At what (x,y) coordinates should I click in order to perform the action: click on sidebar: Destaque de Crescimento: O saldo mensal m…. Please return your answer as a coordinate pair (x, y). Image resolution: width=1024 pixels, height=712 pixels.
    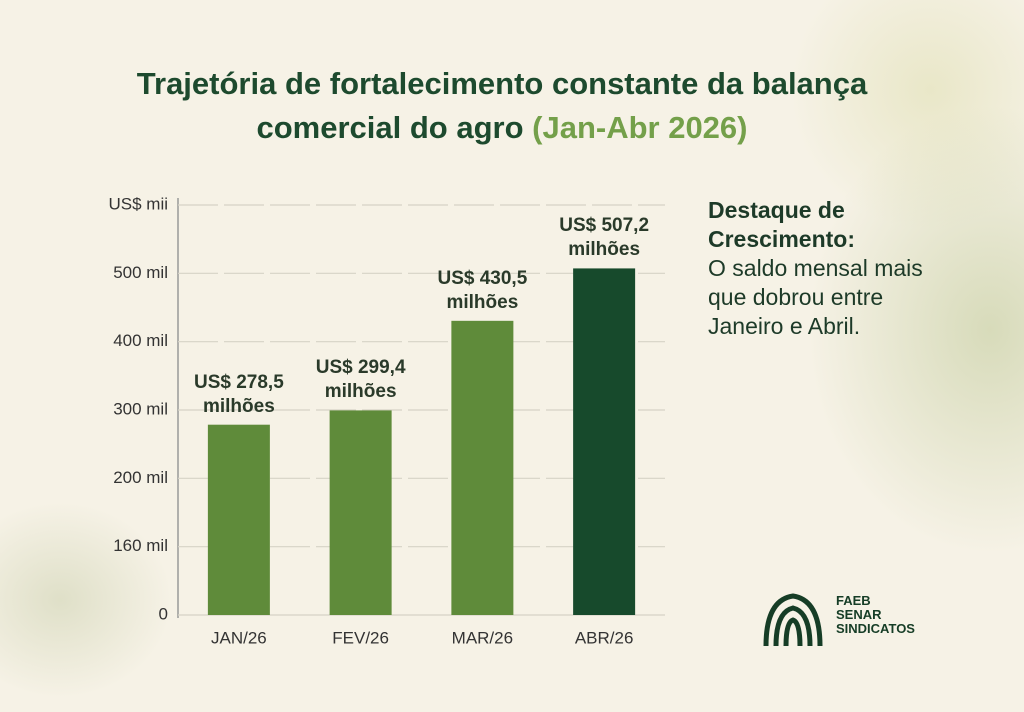
    Looking at the image, I should click on (823, 268).